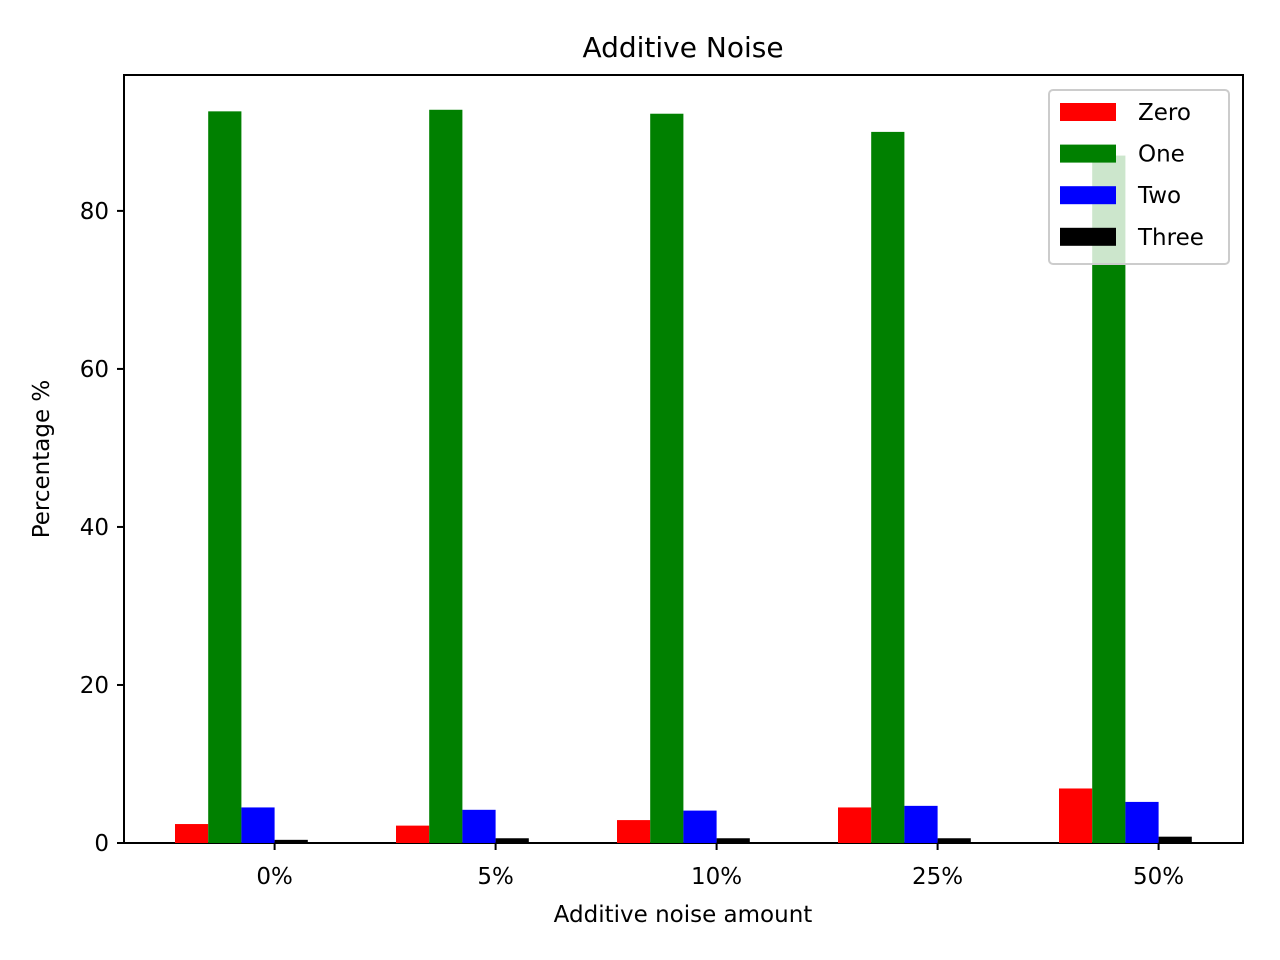  Describe the element at coordinates (274, 877) in the screenshot. I see `x-tick-label-0: 0%` at that location.